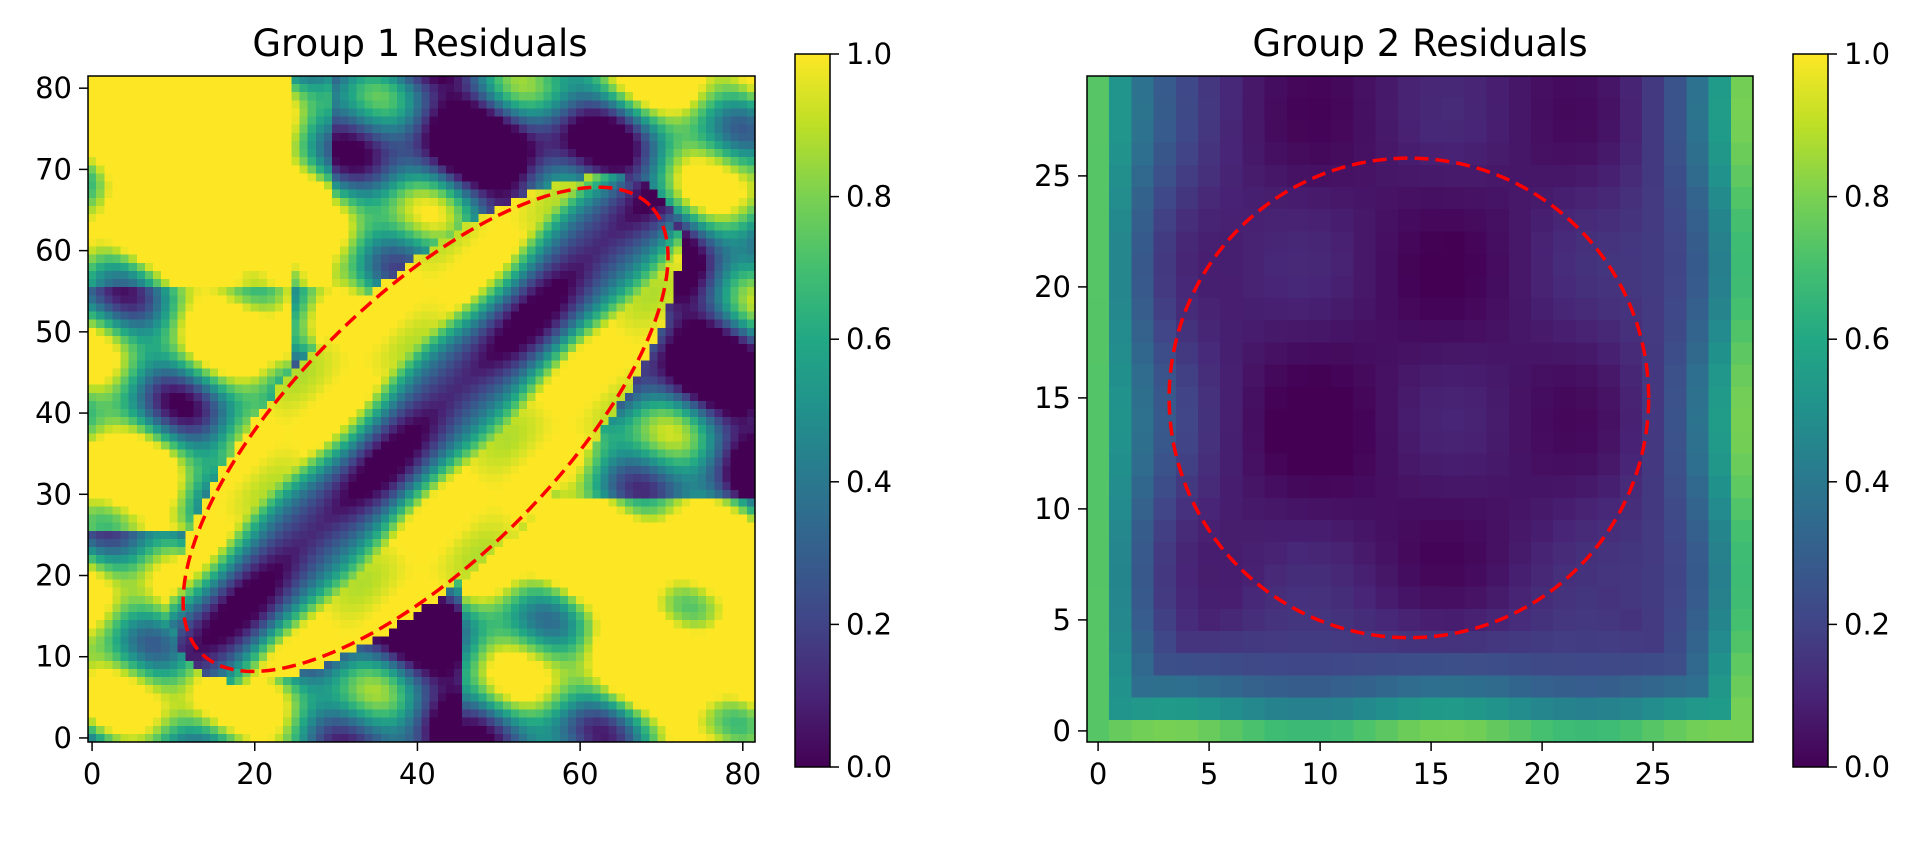 Image resolution: width=1927 pixels, height=845 pixels. What do you see at coordinates (1209, 774) in the screenshot?
I see `x-tick-label: 5` at bounding box center [1209, 774].